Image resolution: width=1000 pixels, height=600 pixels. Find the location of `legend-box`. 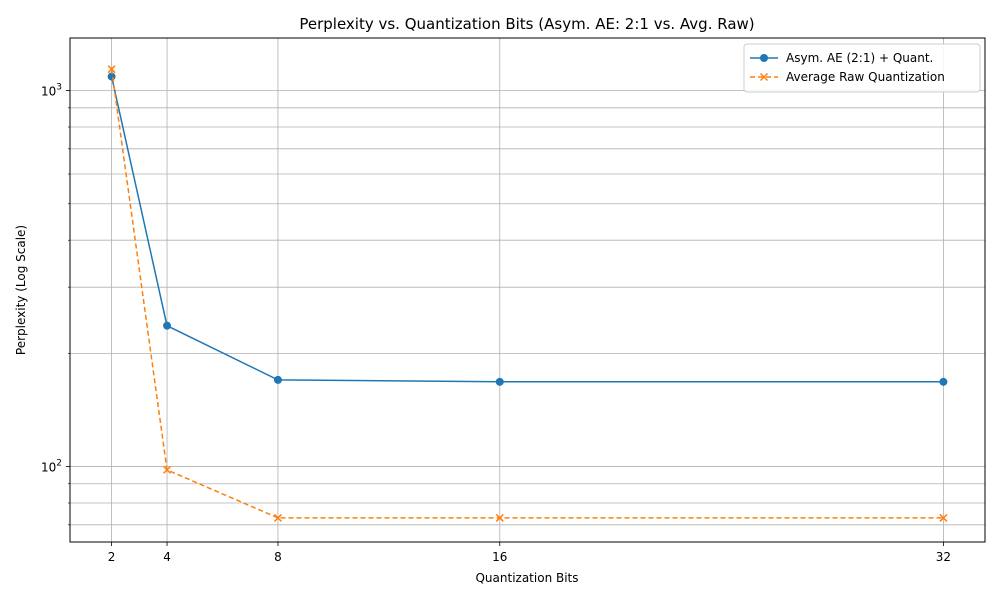

legend-box is located at coordinates (862, 68).